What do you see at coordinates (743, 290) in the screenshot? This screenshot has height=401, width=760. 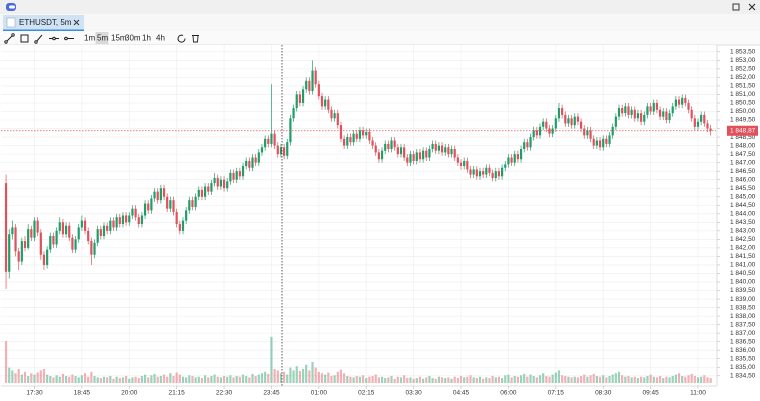 I see `y-tick-label: 1 839,50` at bounding box center [743, 290].